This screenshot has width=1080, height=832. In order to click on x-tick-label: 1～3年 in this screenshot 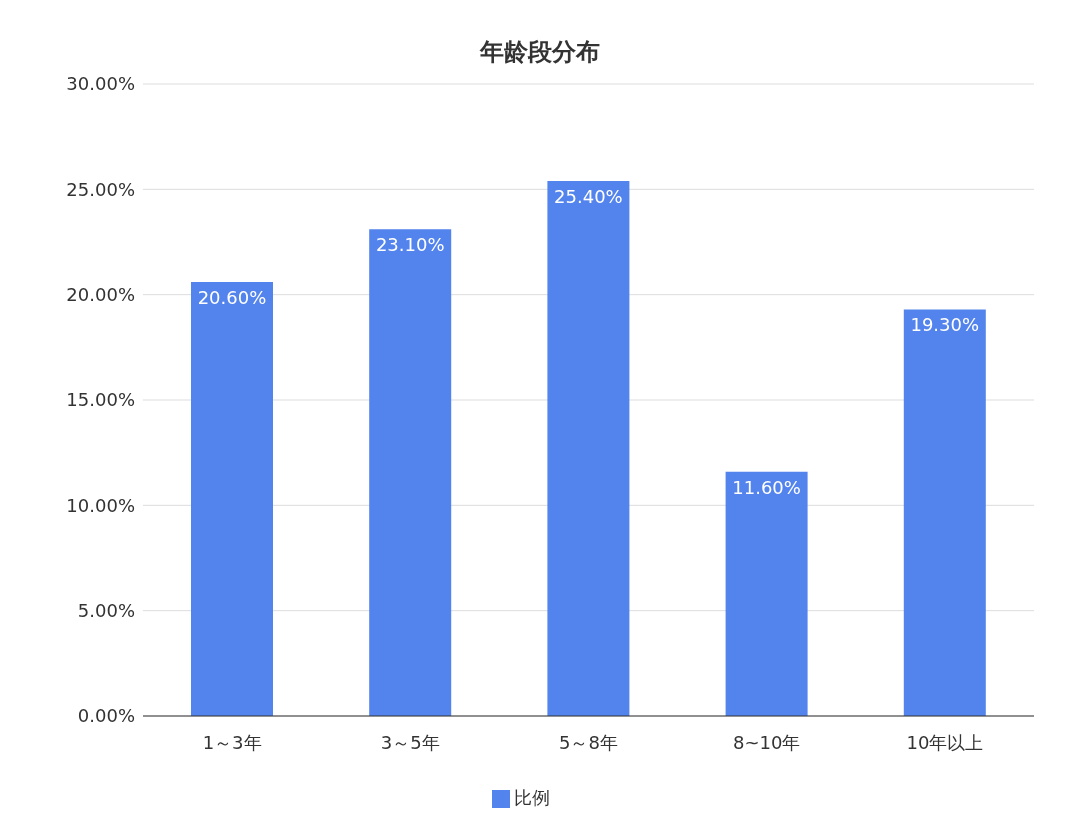, I will do `click(232, 742)`.